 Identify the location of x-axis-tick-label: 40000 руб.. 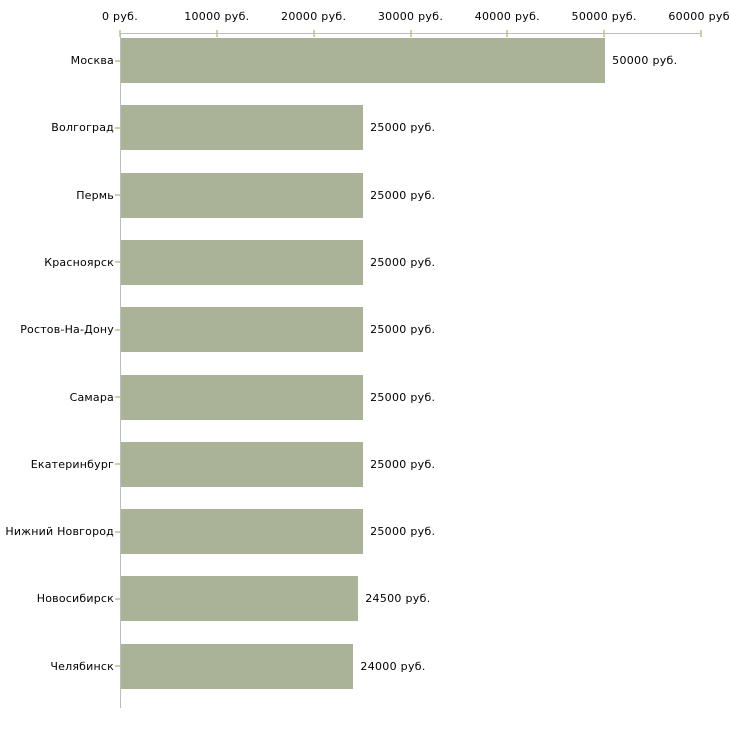
(507, 16).